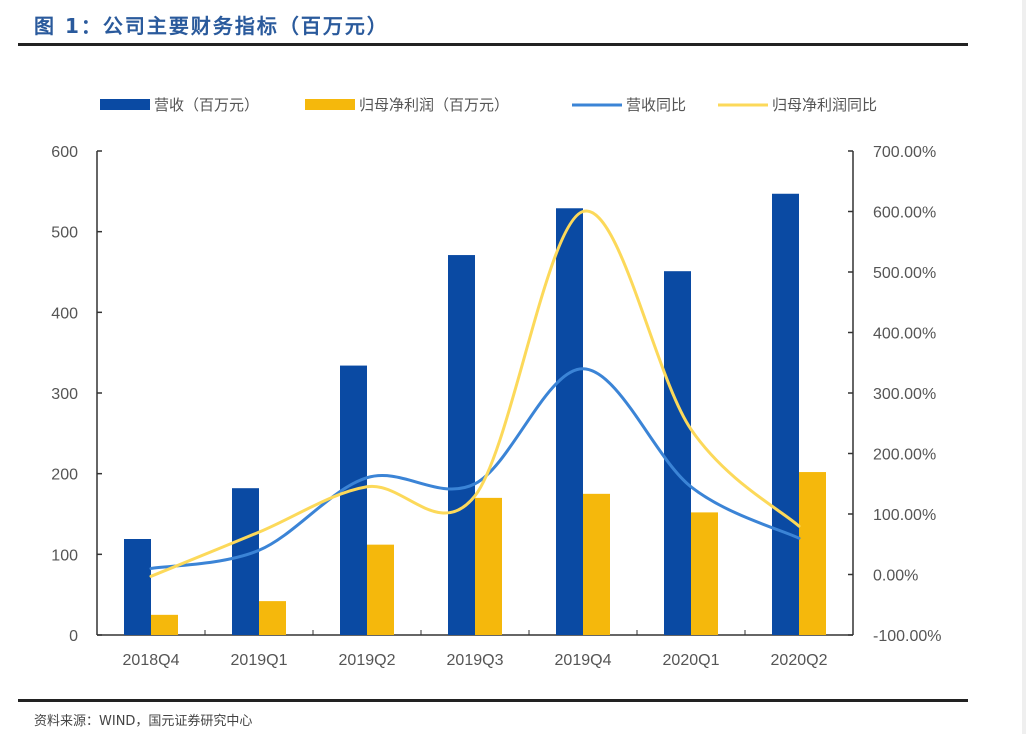 The image size is (1026, 734). I want to click on legend-profit: 归母净利润（百万元）, so click(407, 105).